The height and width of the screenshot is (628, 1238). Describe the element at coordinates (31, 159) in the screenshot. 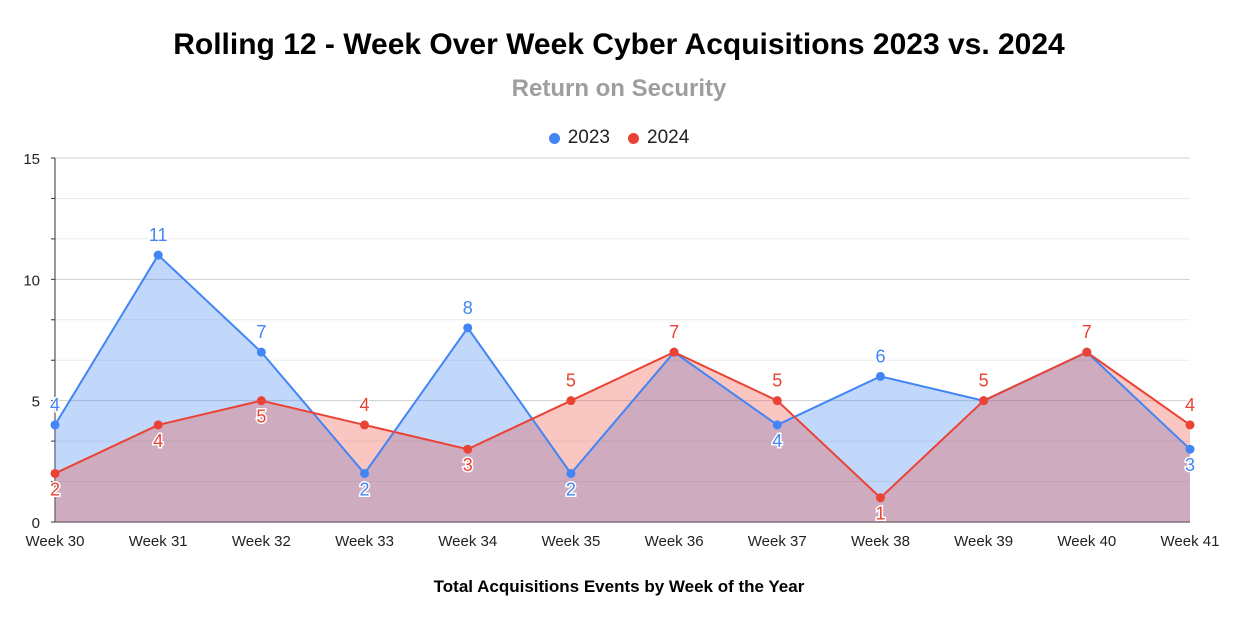

I see `y-tick-label: 15` at that location.